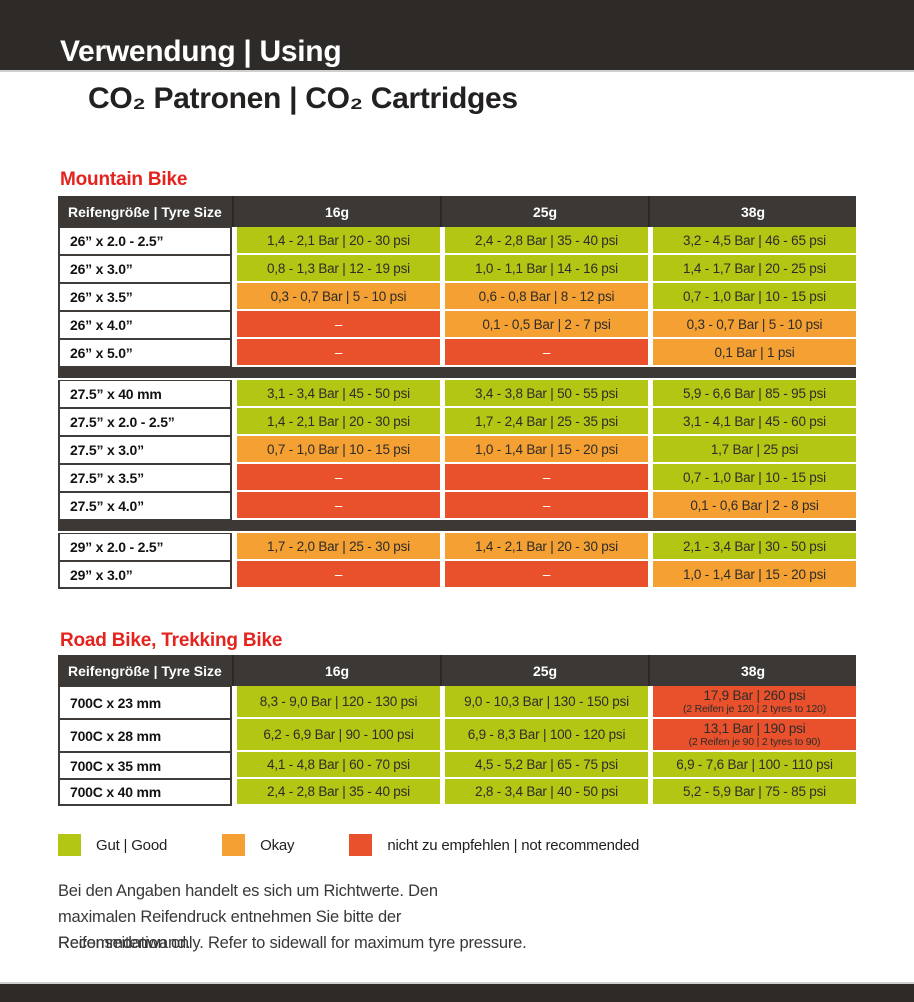 The width and height of the screenshot is (914, 1002). I want to click on tyre-size-cell: 27.5” x 4.0”, so click(145, 506).